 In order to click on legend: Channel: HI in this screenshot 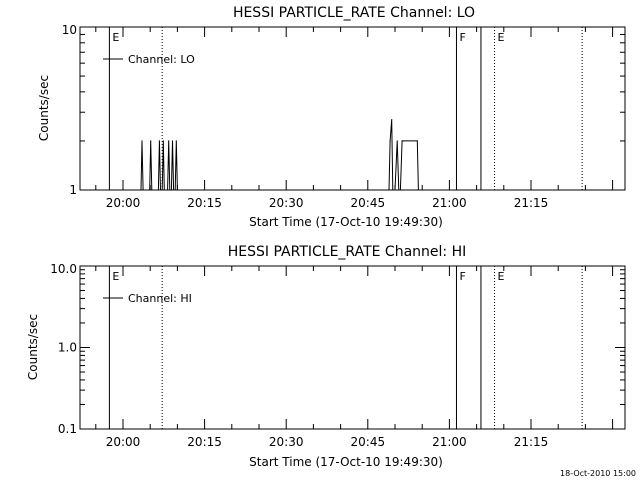, I will do `click(147, 298)`.